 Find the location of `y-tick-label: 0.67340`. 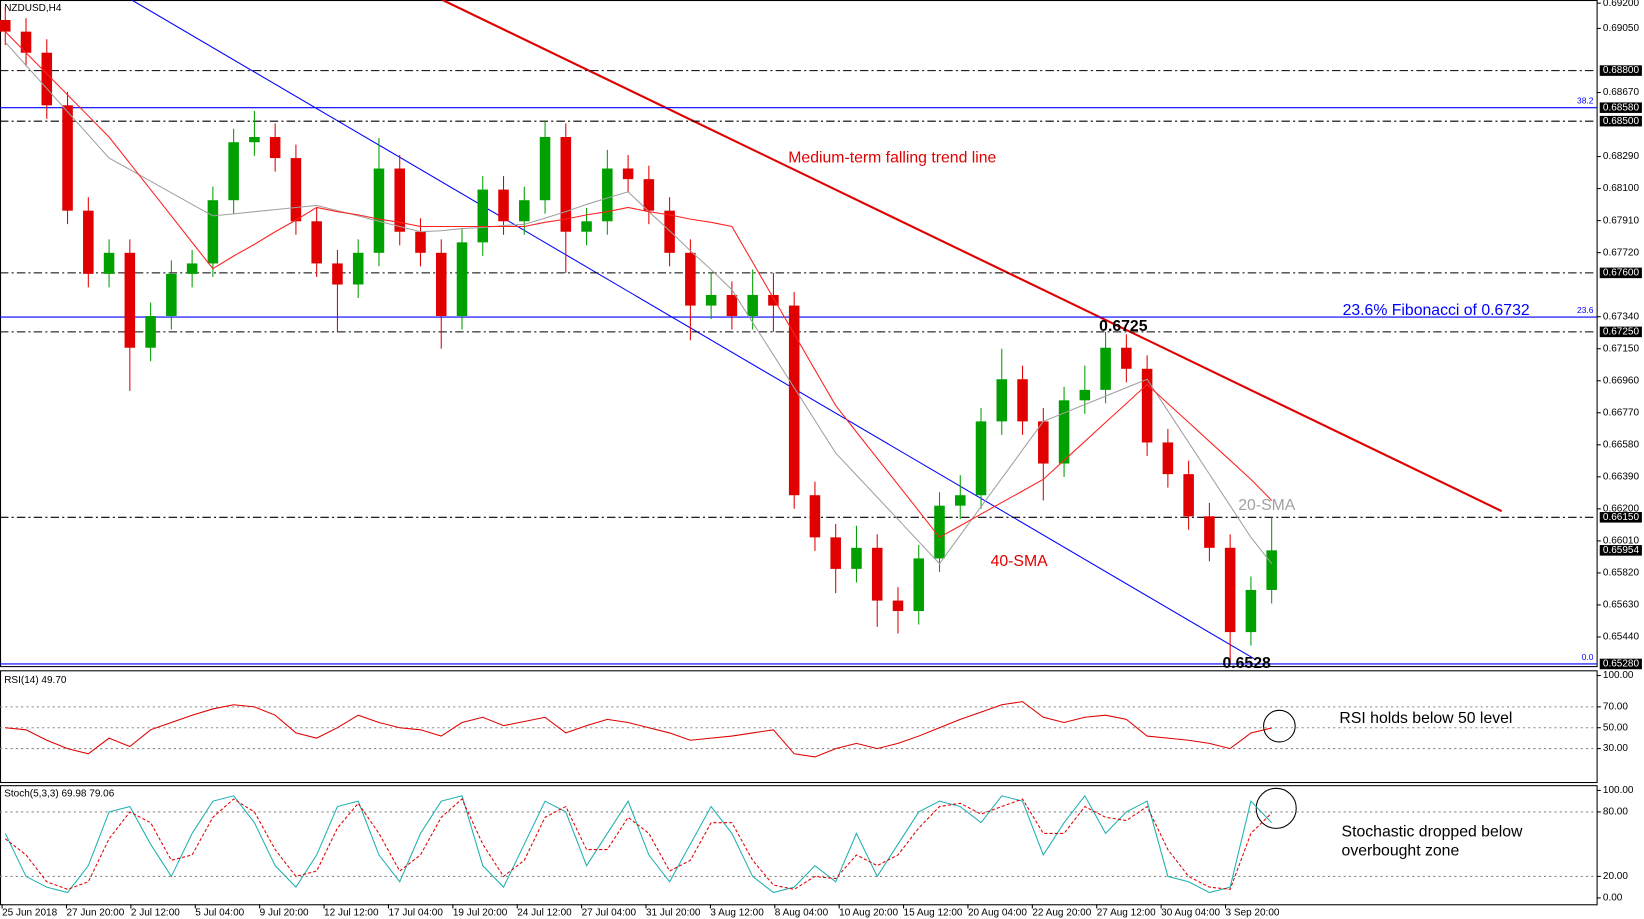

y-tick-label: 0.67340 is located at coordinates (1621, 316).